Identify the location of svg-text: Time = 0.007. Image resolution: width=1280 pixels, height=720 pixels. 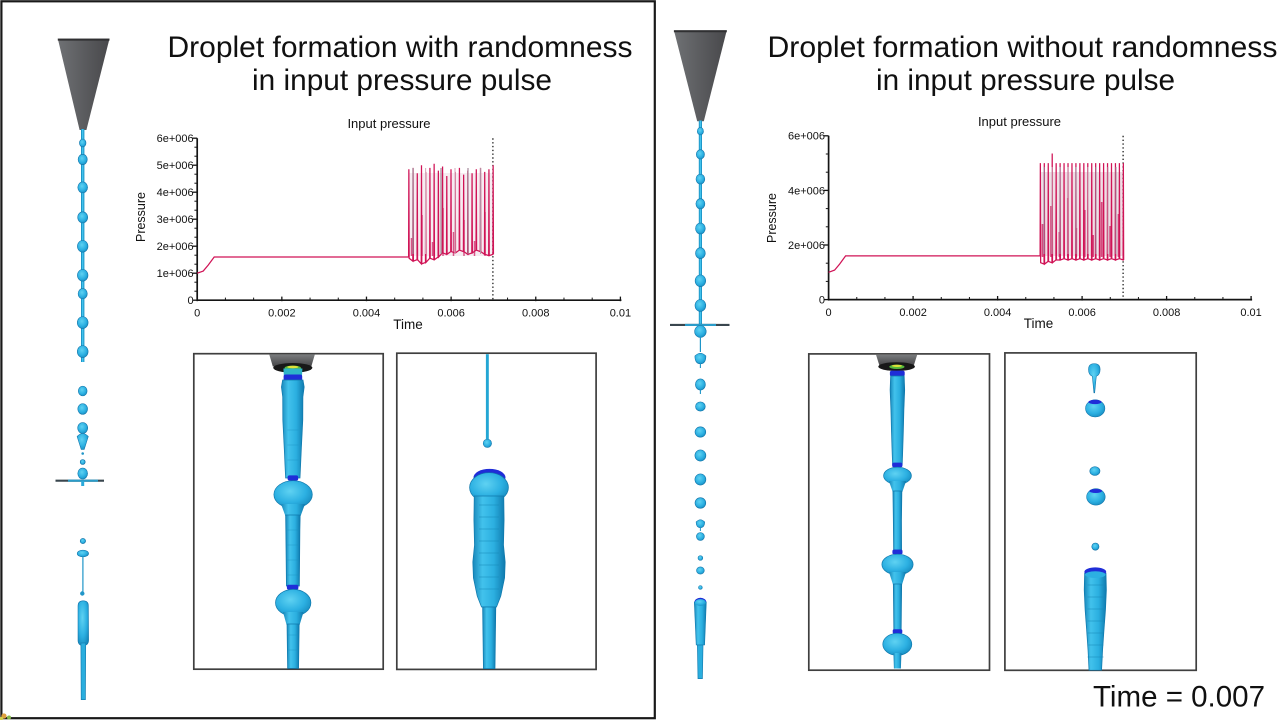
(1179, 697).